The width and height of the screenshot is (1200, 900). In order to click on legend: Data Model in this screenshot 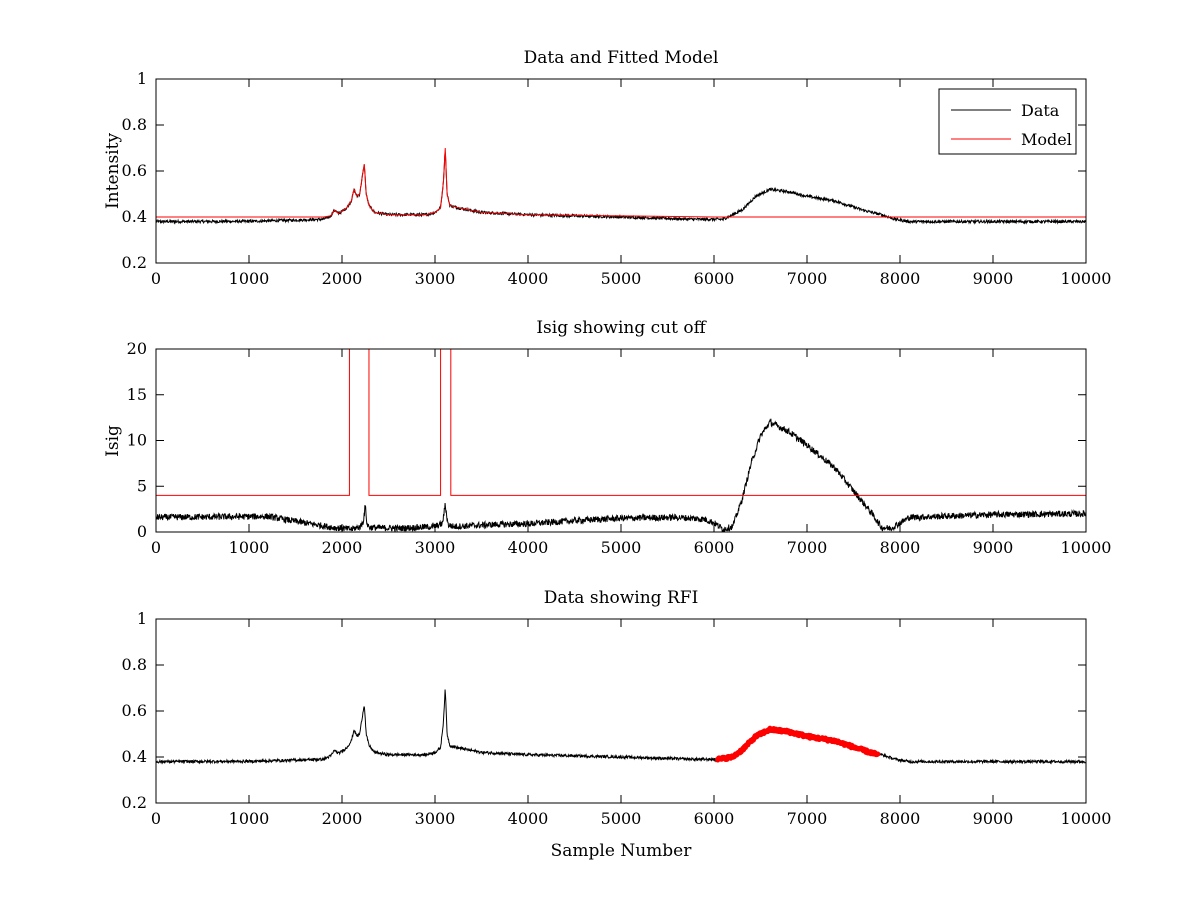, I will do `click(1007, 121)`.